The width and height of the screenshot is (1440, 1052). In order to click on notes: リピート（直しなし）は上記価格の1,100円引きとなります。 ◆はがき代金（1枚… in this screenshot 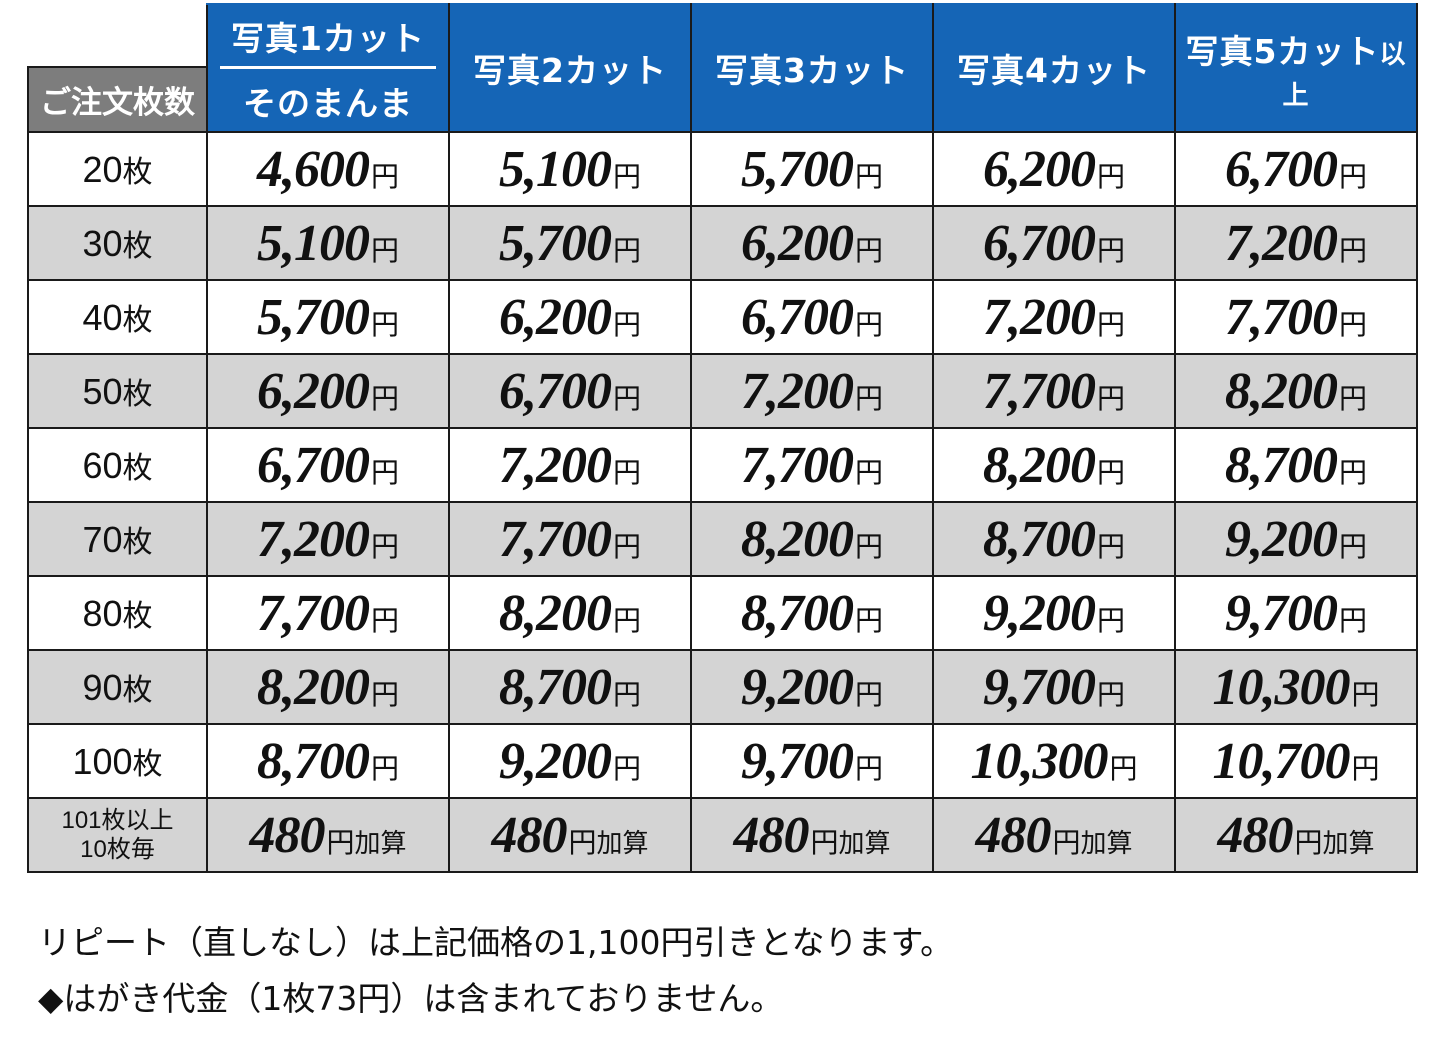, I will do `click(495, 971)`.